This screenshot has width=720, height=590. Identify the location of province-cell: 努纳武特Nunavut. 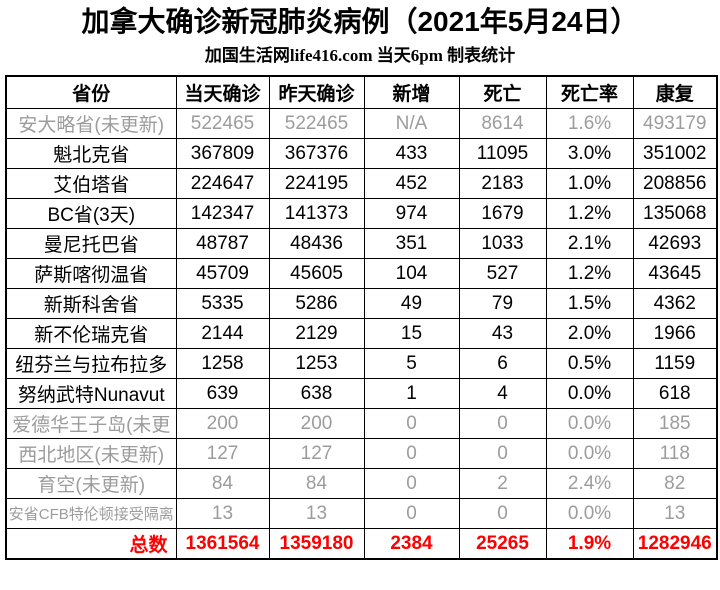
(91, 393).